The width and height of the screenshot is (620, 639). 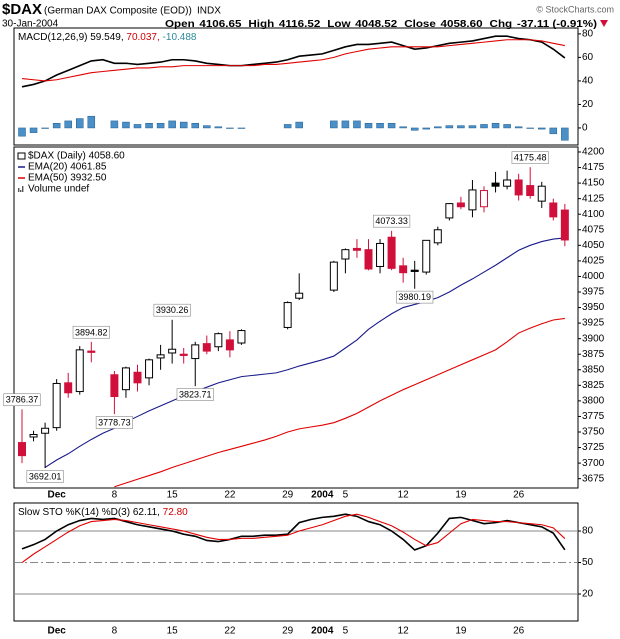 I want to click on y-tick-label: 3800, so click(x=593, y=401).